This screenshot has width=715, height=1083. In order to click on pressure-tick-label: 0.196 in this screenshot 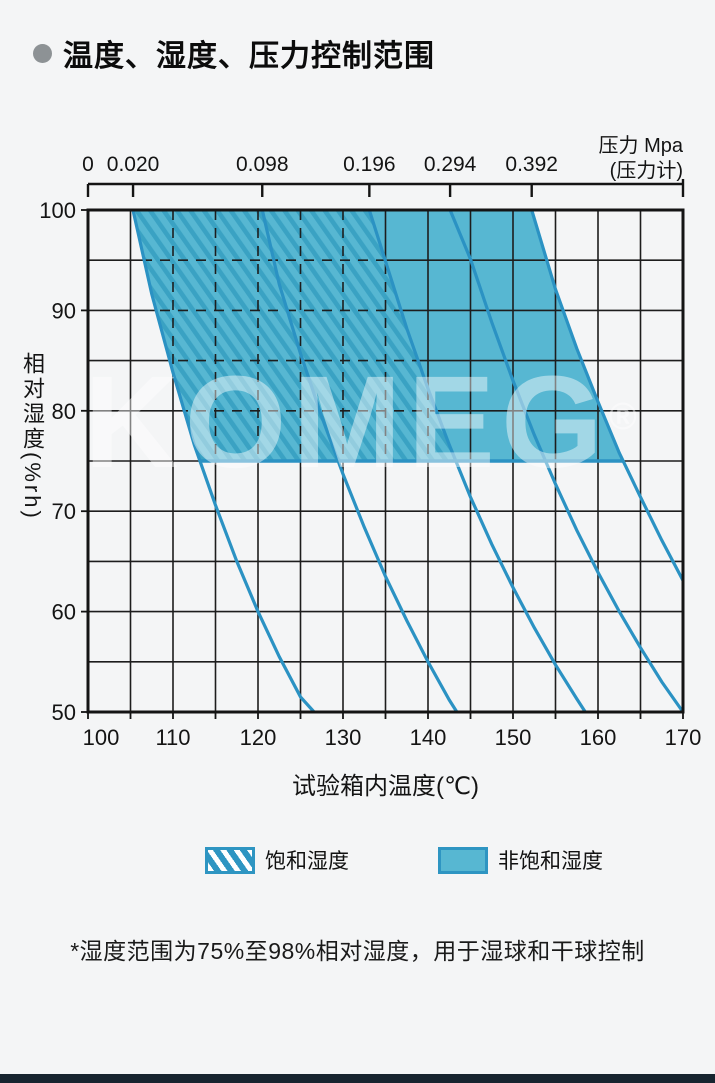, I will do `click(369, 164)`.